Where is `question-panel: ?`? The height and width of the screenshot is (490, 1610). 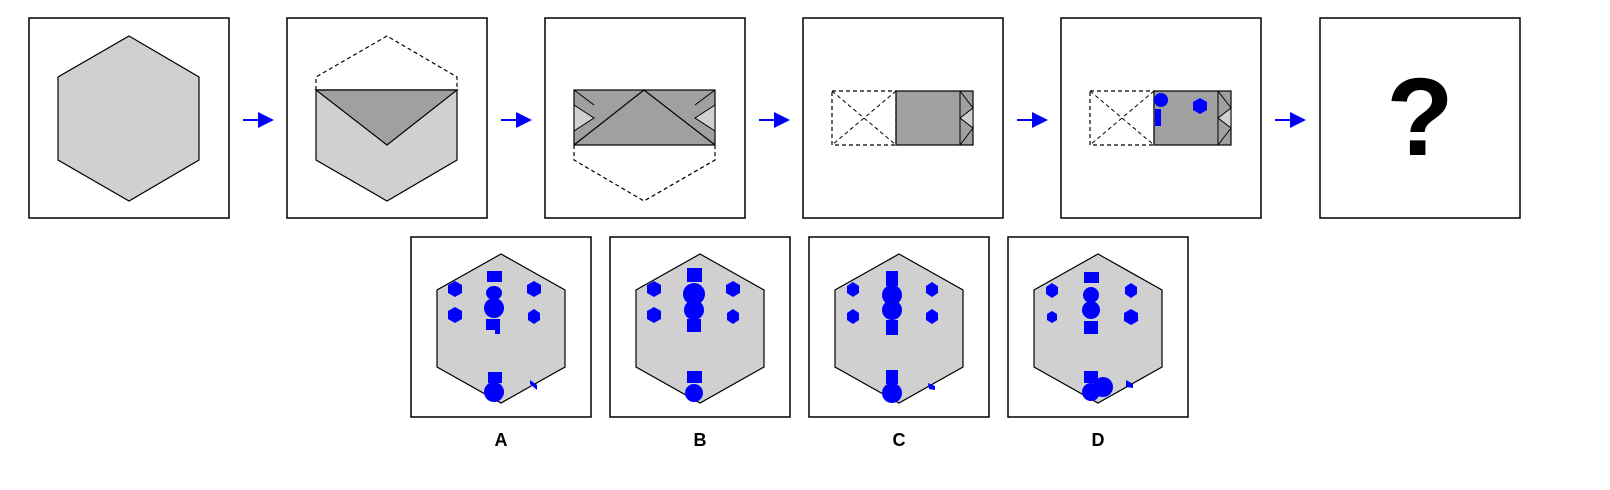
question-panel: ? is located at coordinates (1420, 118).